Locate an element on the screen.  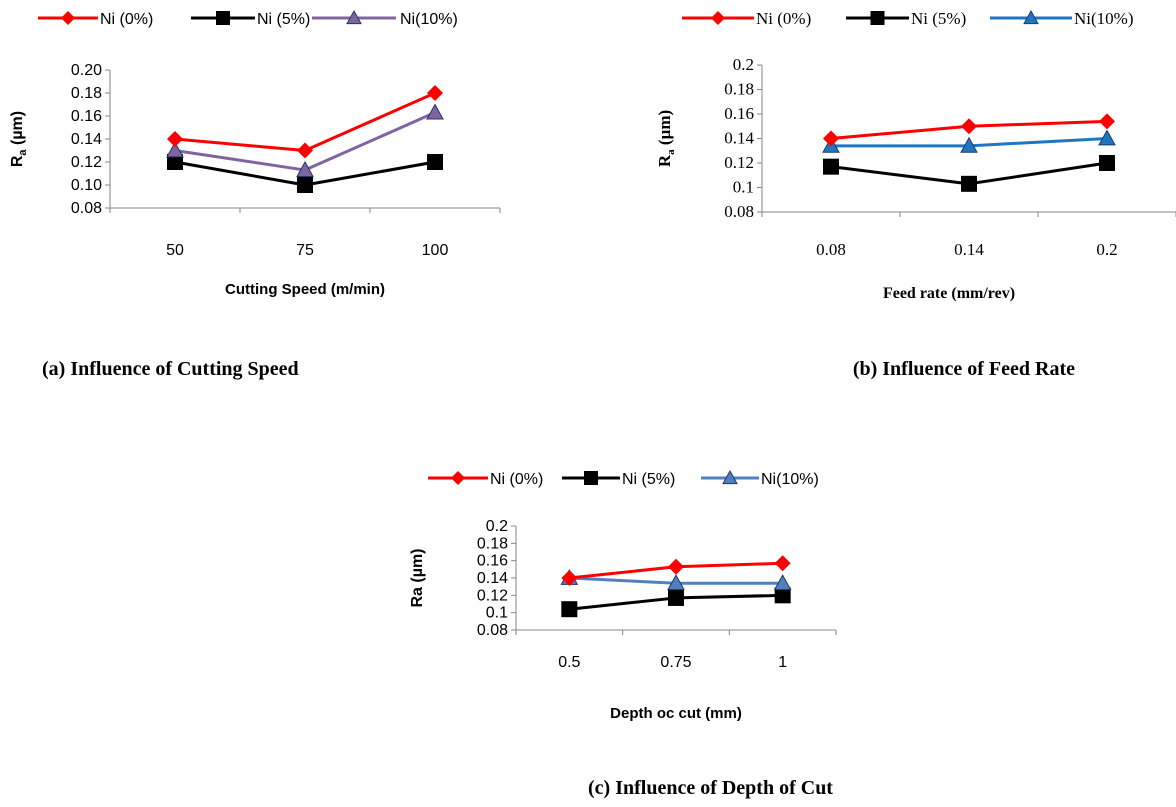
y-axis-title-main: Ra (µm) is located at coordinates (417, 578).